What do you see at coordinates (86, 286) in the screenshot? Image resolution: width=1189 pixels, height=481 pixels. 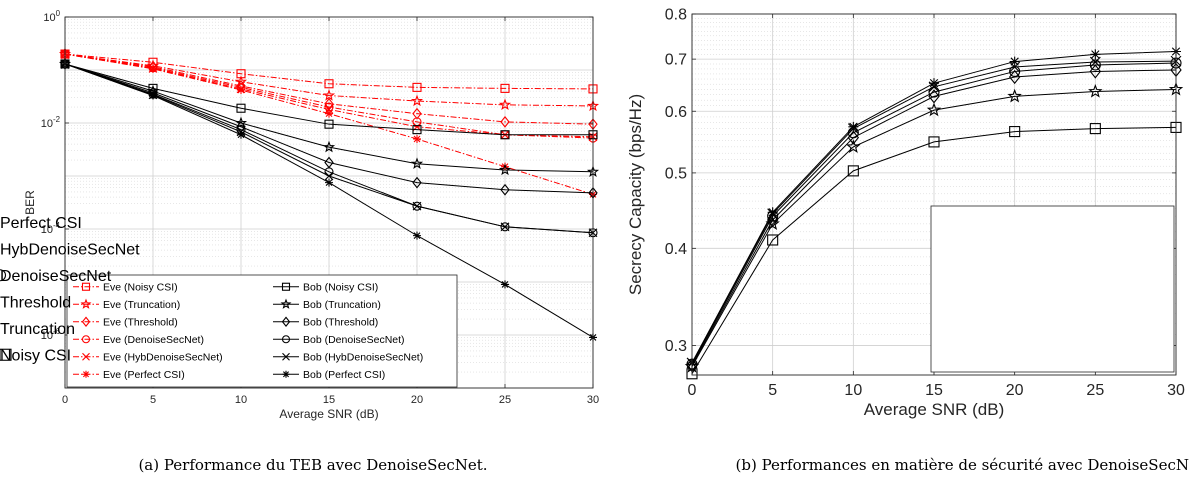 I see `legend-marker-eve-noisy-csi` at bounding box center [86, 286].